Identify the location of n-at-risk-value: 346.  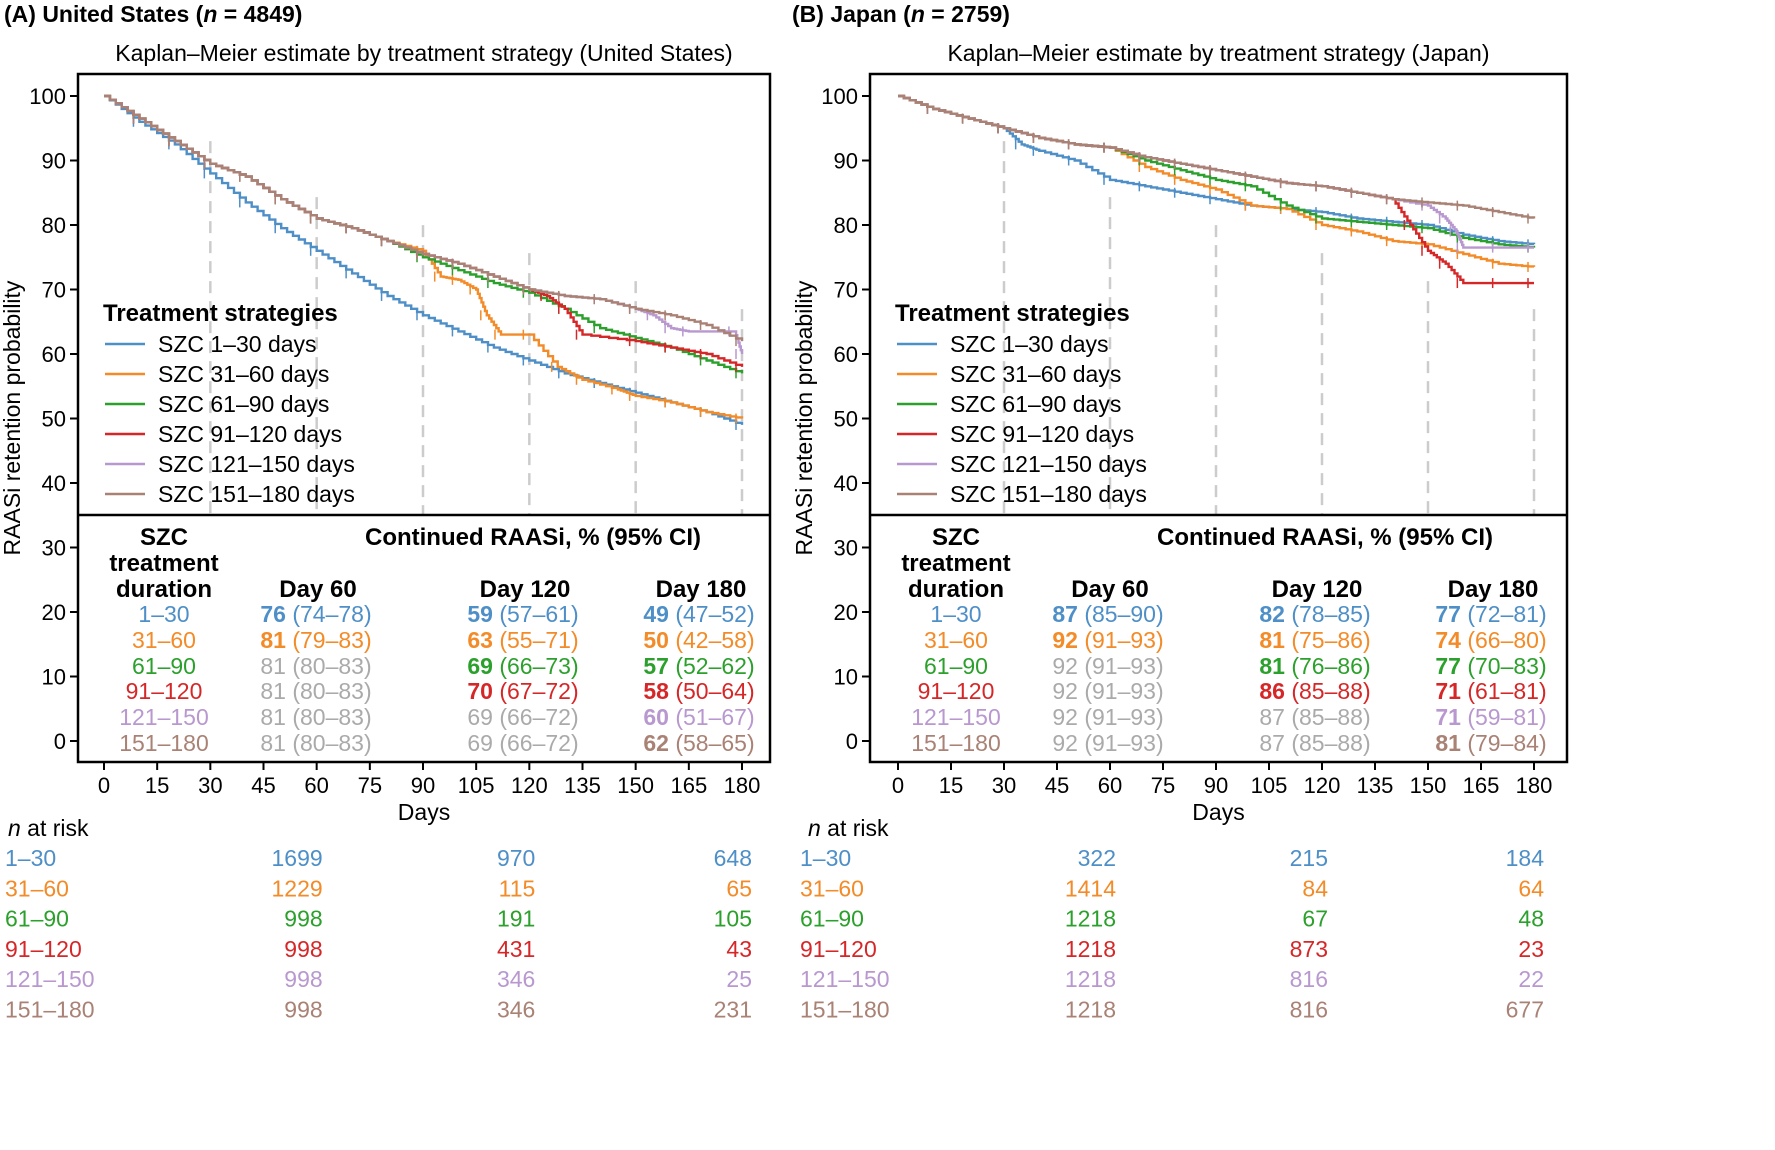
(516, 1010).